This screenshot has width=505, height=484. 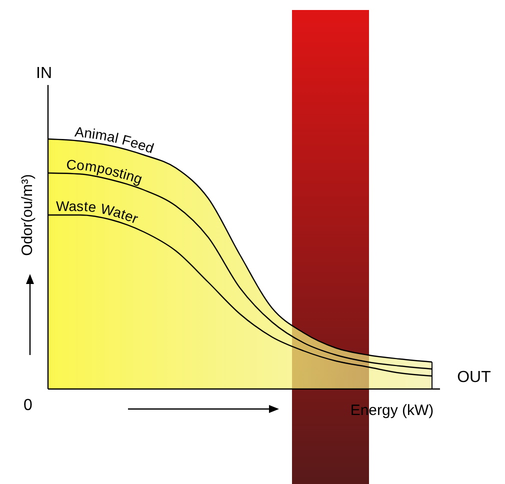 I want to click on series-label: Animal Feed, so click(x=115, y=139).